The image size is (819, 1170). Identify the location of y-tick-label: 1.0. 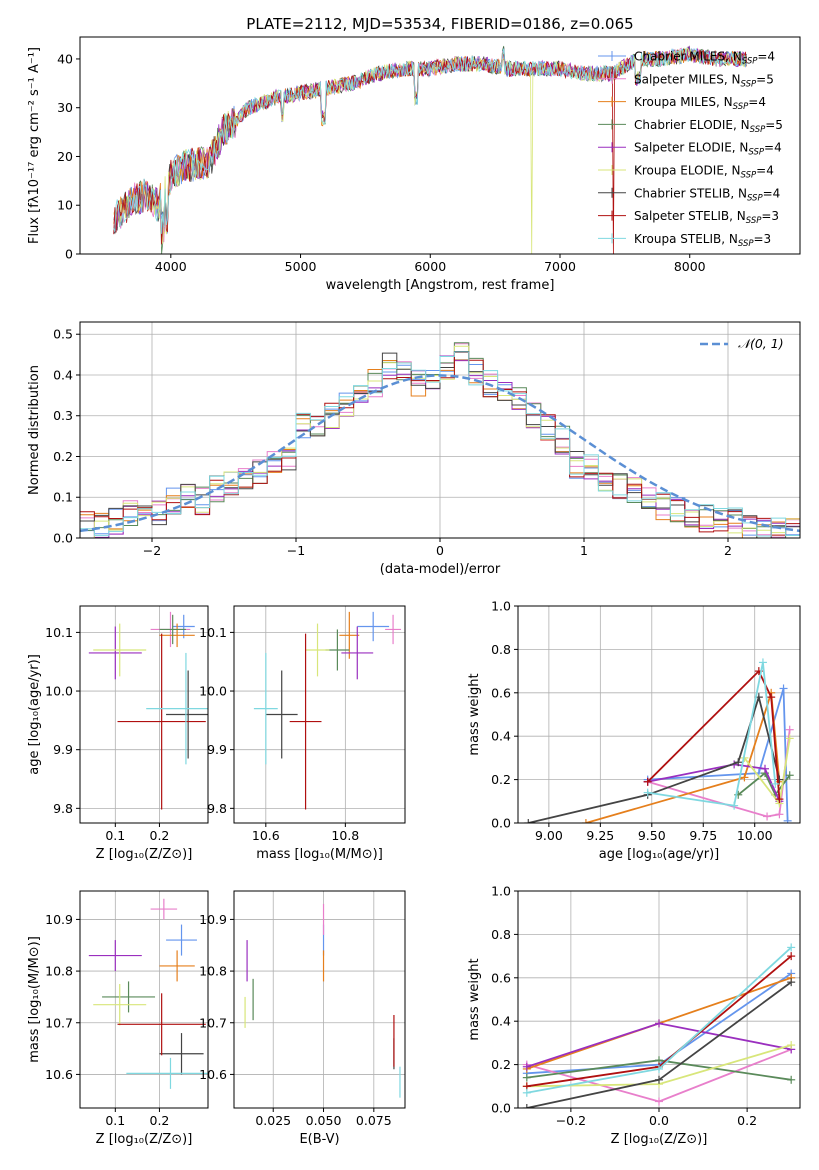
(501, 606).